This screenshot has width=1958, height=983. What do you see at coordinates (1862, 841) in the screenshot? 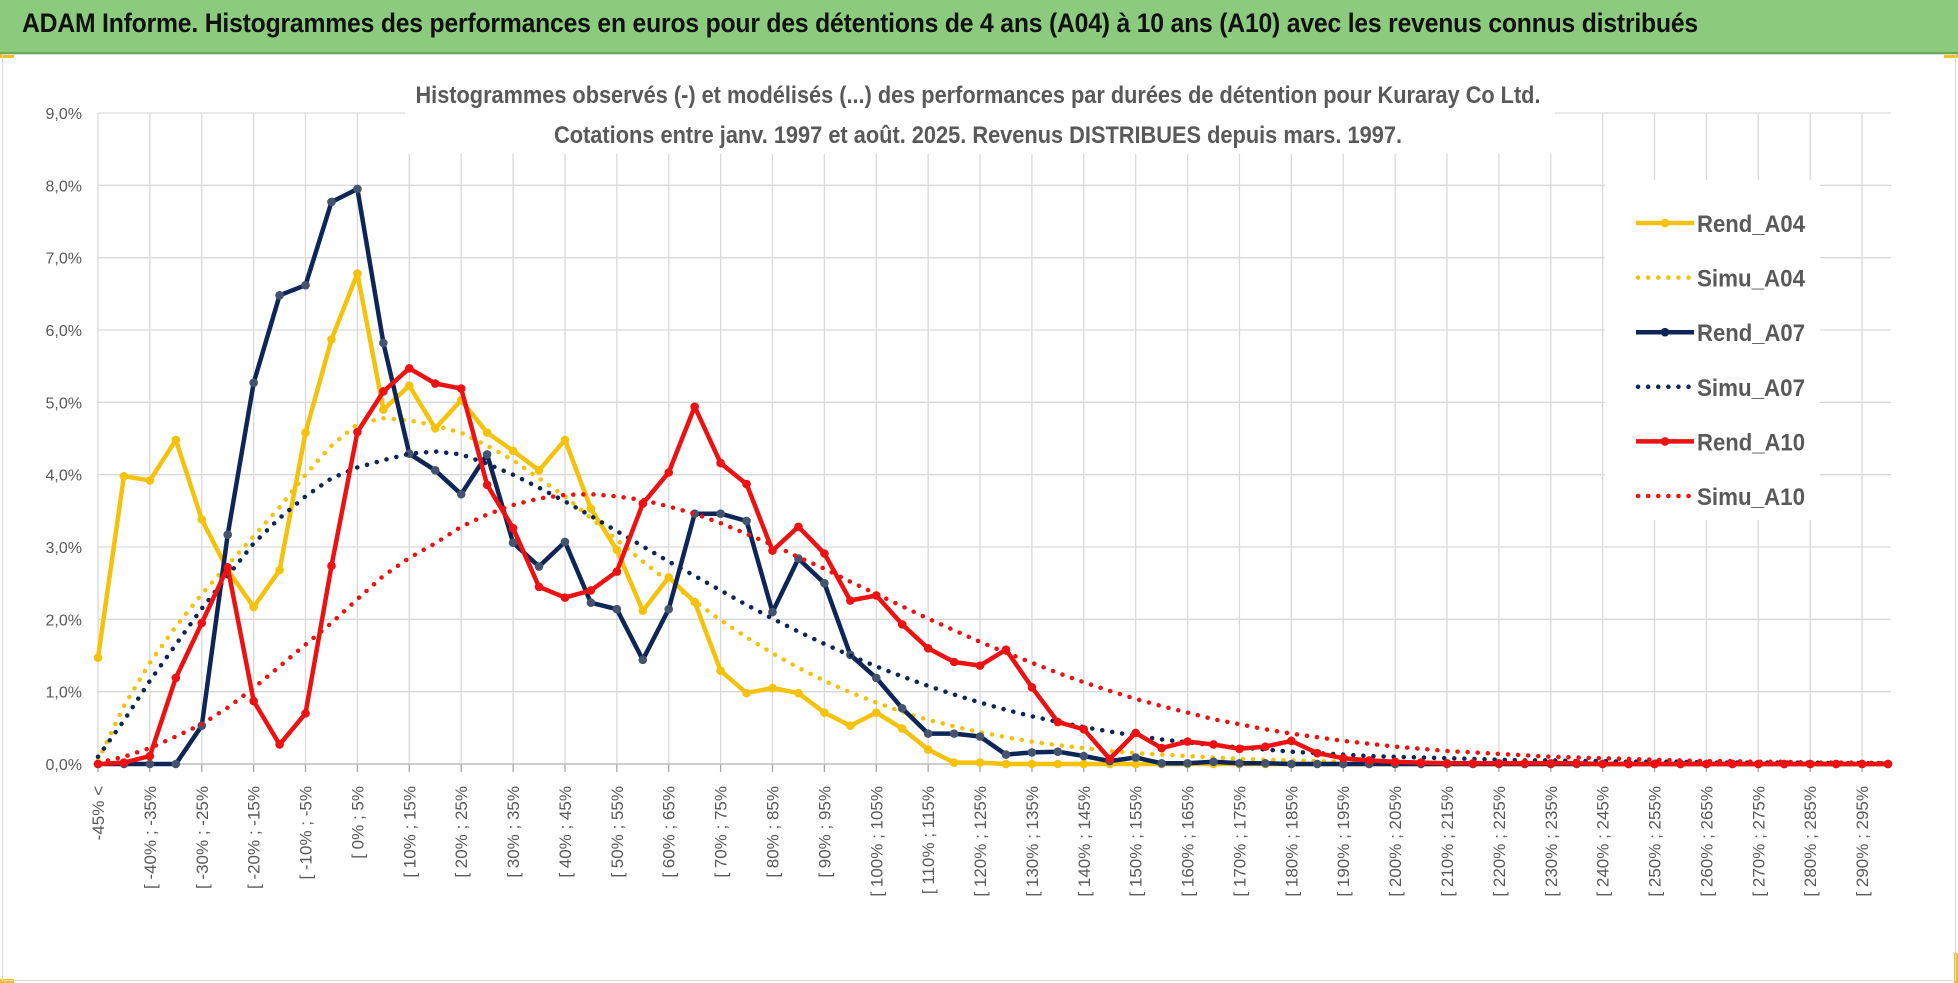
I see `x-tick-label: [ 290% ; 295%` at bounding box center [1862, 841].